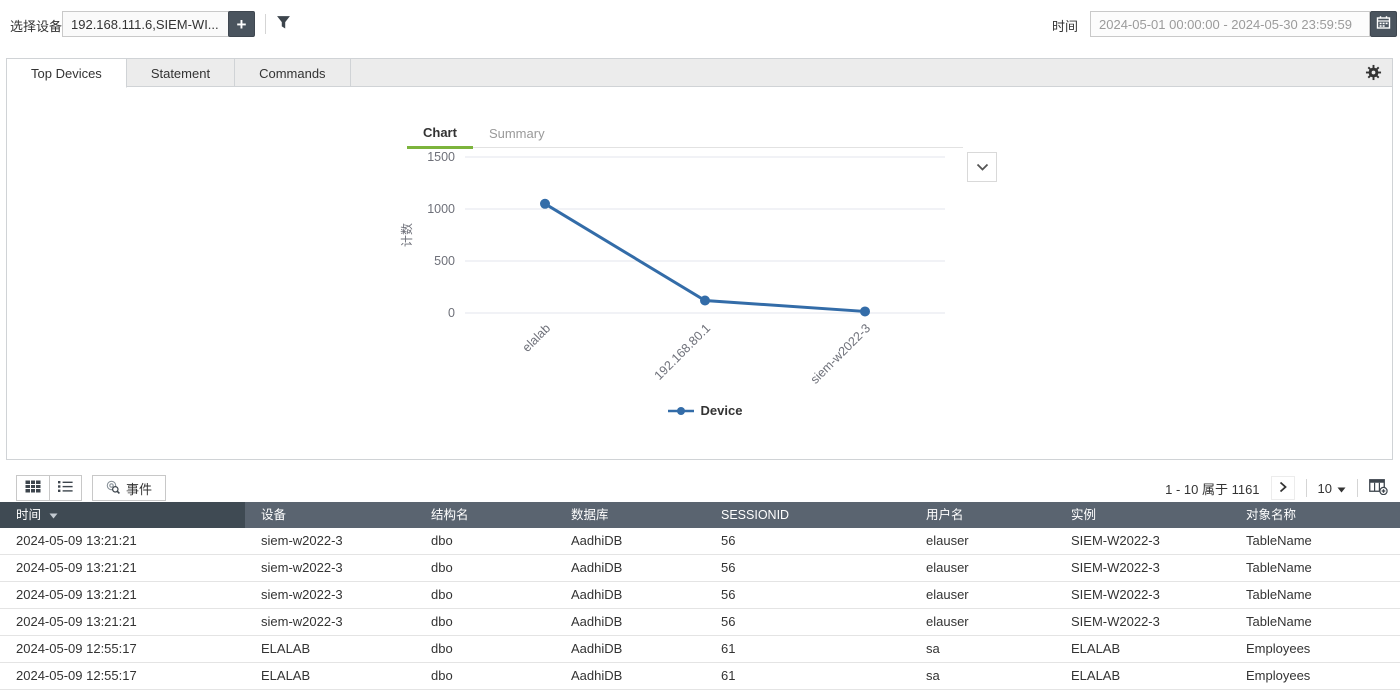  Describe the element at coordinates (699, 73) in the screenshot. I see `main-tab-bar: Top Devices Statement Commands` at that location.